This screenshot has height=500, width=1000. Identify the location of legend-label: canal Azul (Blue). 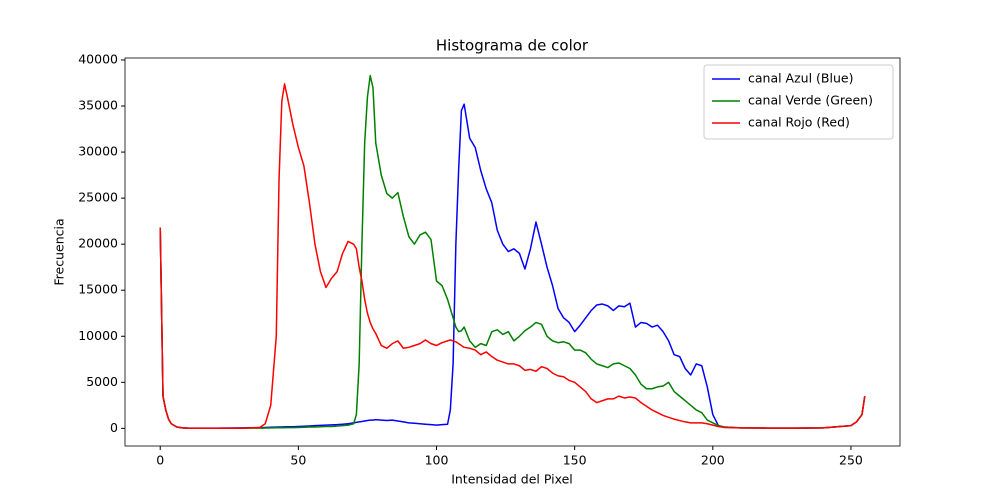
(800, 78).